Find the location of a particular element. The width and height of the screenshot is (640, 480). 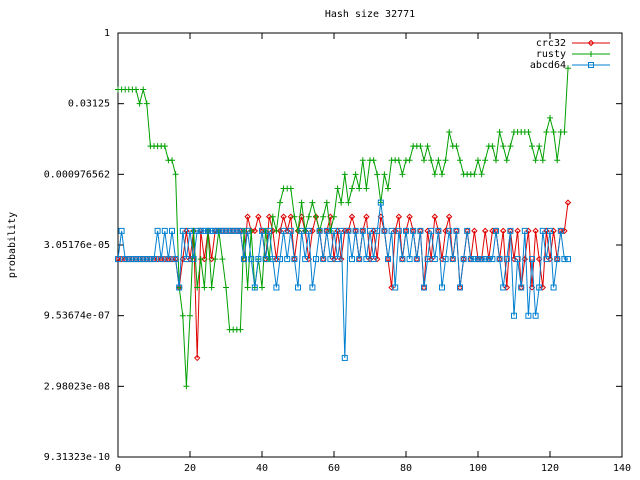

x-tick-label: 80 is located at coordinates (406, 468).